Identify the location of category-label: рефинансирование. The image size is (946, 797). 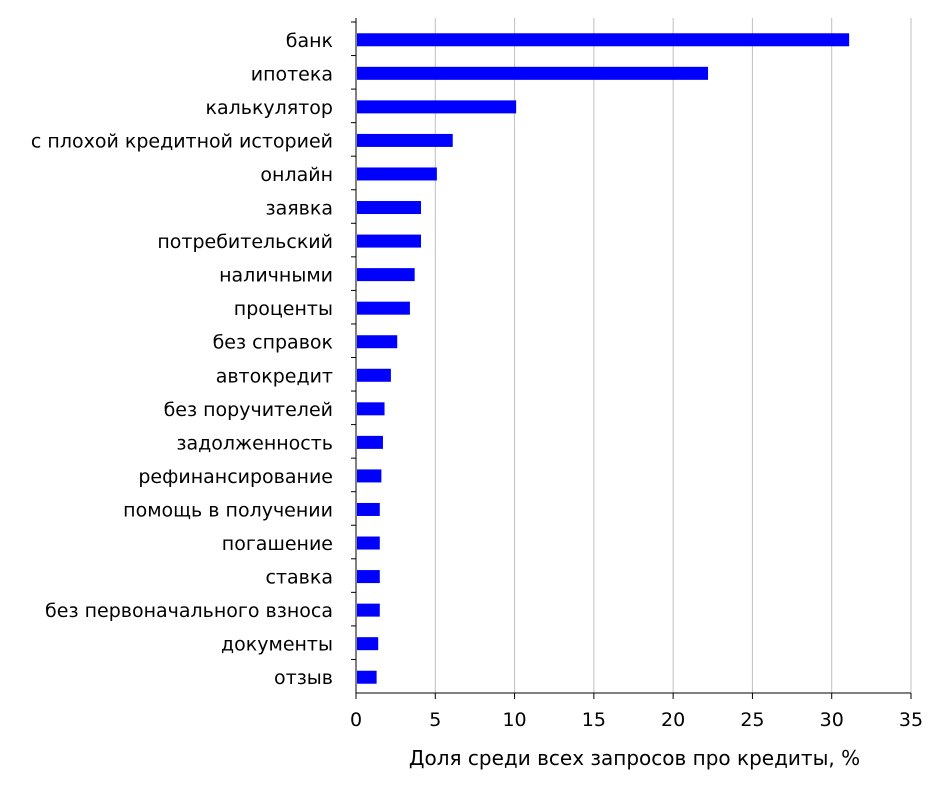
(235, 477).